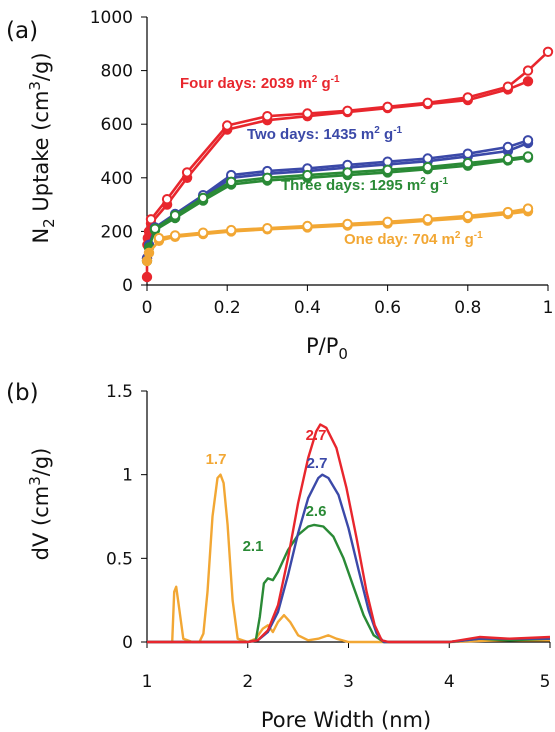 The width and height of the screenshot is (555, 732). I want to click on y-tick-label: 1.5, so click(119, 392).